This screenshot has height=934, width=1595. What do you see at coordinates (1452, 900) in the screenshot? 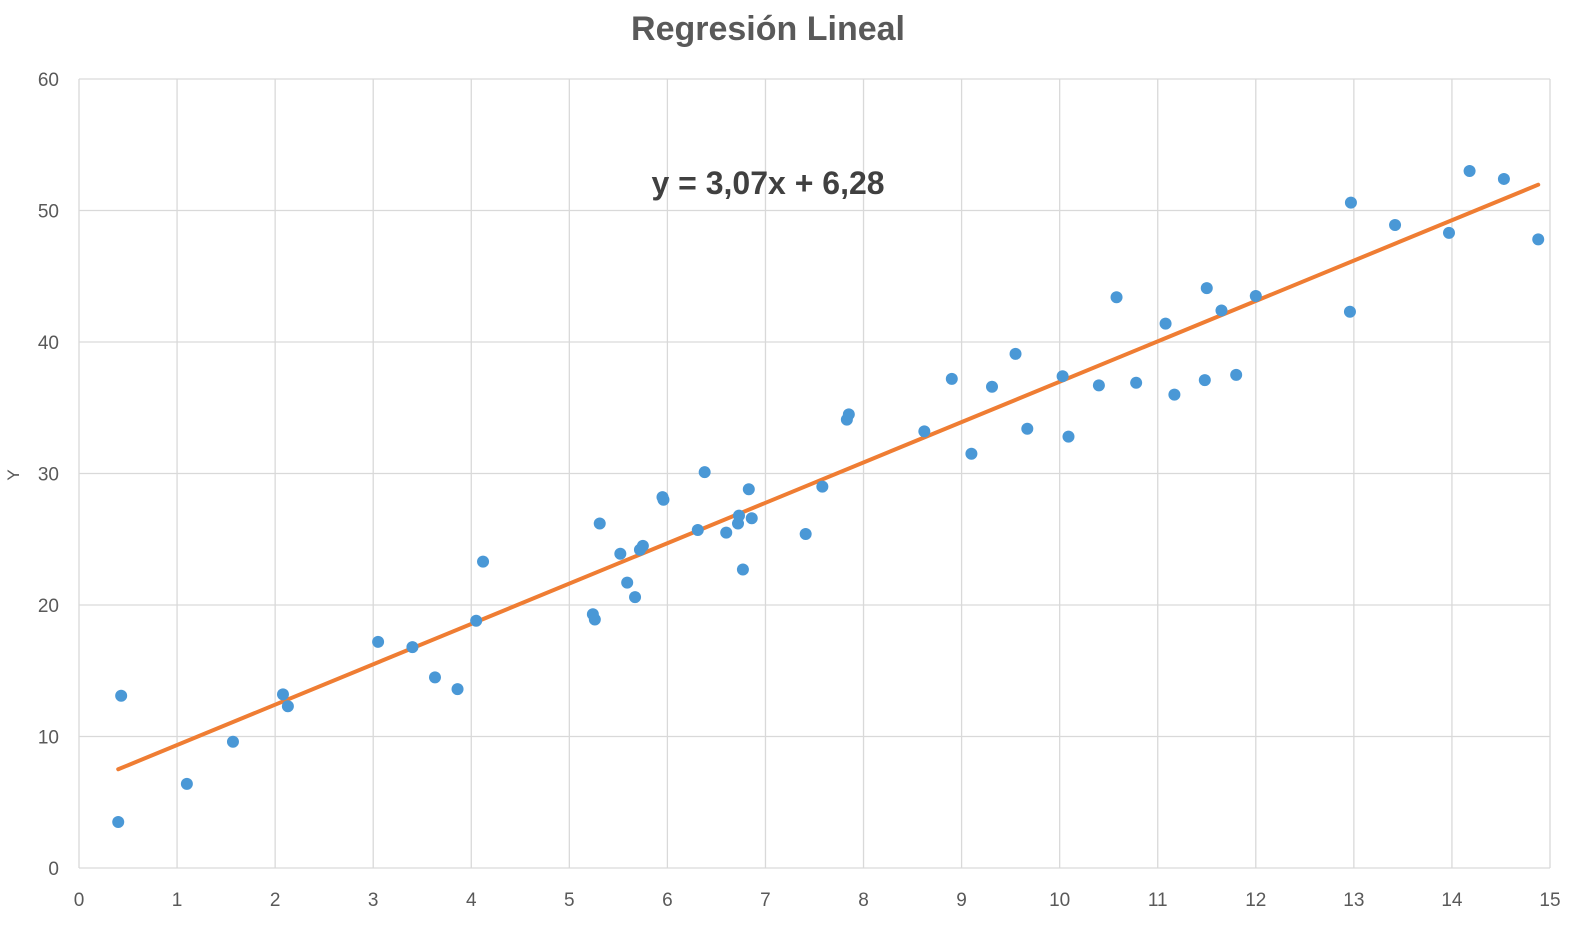
I see `x-tick-label: 14` at bounding box center [1452, 900].